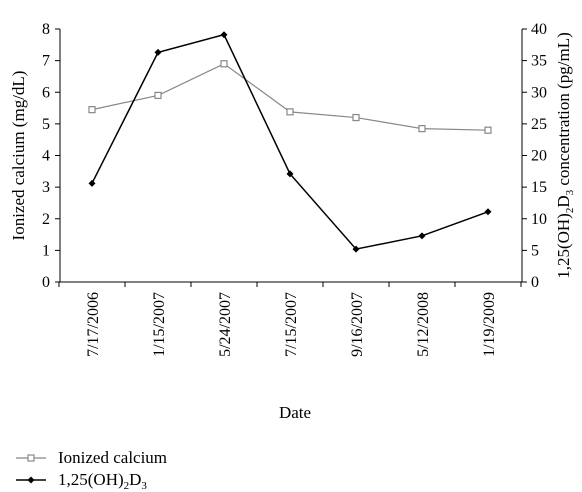  Describe the element at coordinates (539, 187) in the screenshot. I see `y-right-tick-label: 15` at that location.